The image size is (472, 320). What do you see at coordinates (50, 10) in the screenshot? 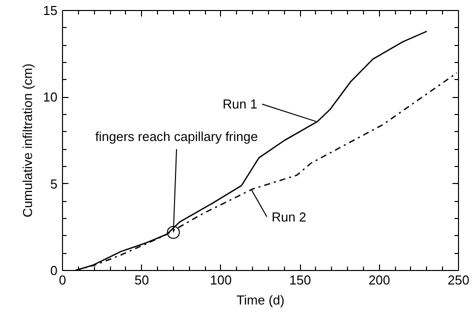
I see `y-tick-label: 15` at bounding box center [50, 10].